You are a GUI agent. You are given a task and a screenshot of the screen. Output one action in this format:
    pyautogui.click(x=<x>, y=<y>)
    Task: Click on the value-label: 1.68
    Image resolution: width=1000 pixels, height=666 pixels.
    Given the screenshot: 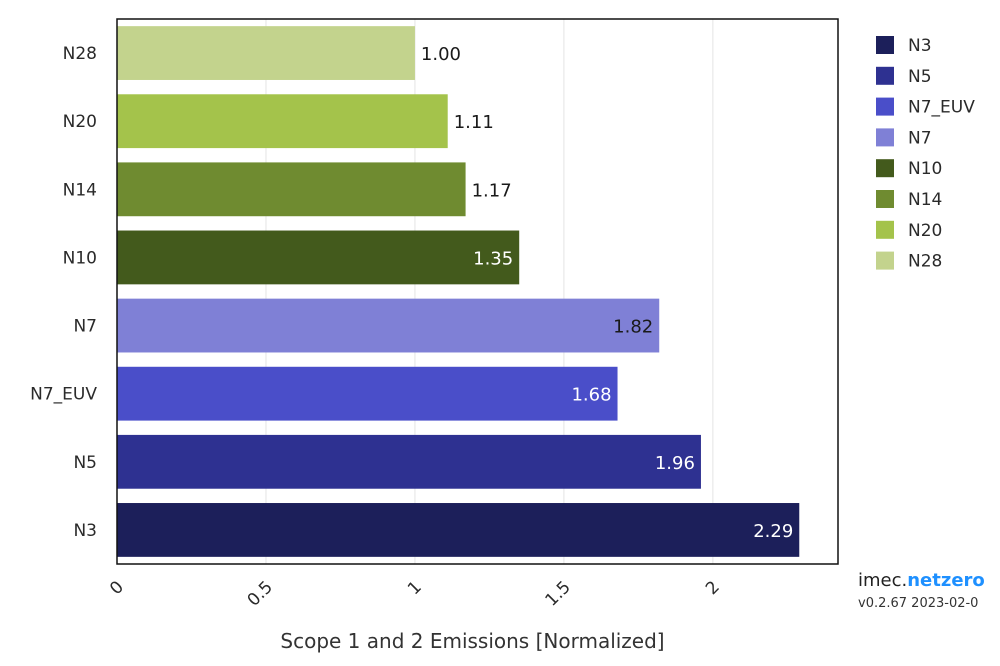 What is the action you would take?
    pyautogui.click(x=591, y=395)
    